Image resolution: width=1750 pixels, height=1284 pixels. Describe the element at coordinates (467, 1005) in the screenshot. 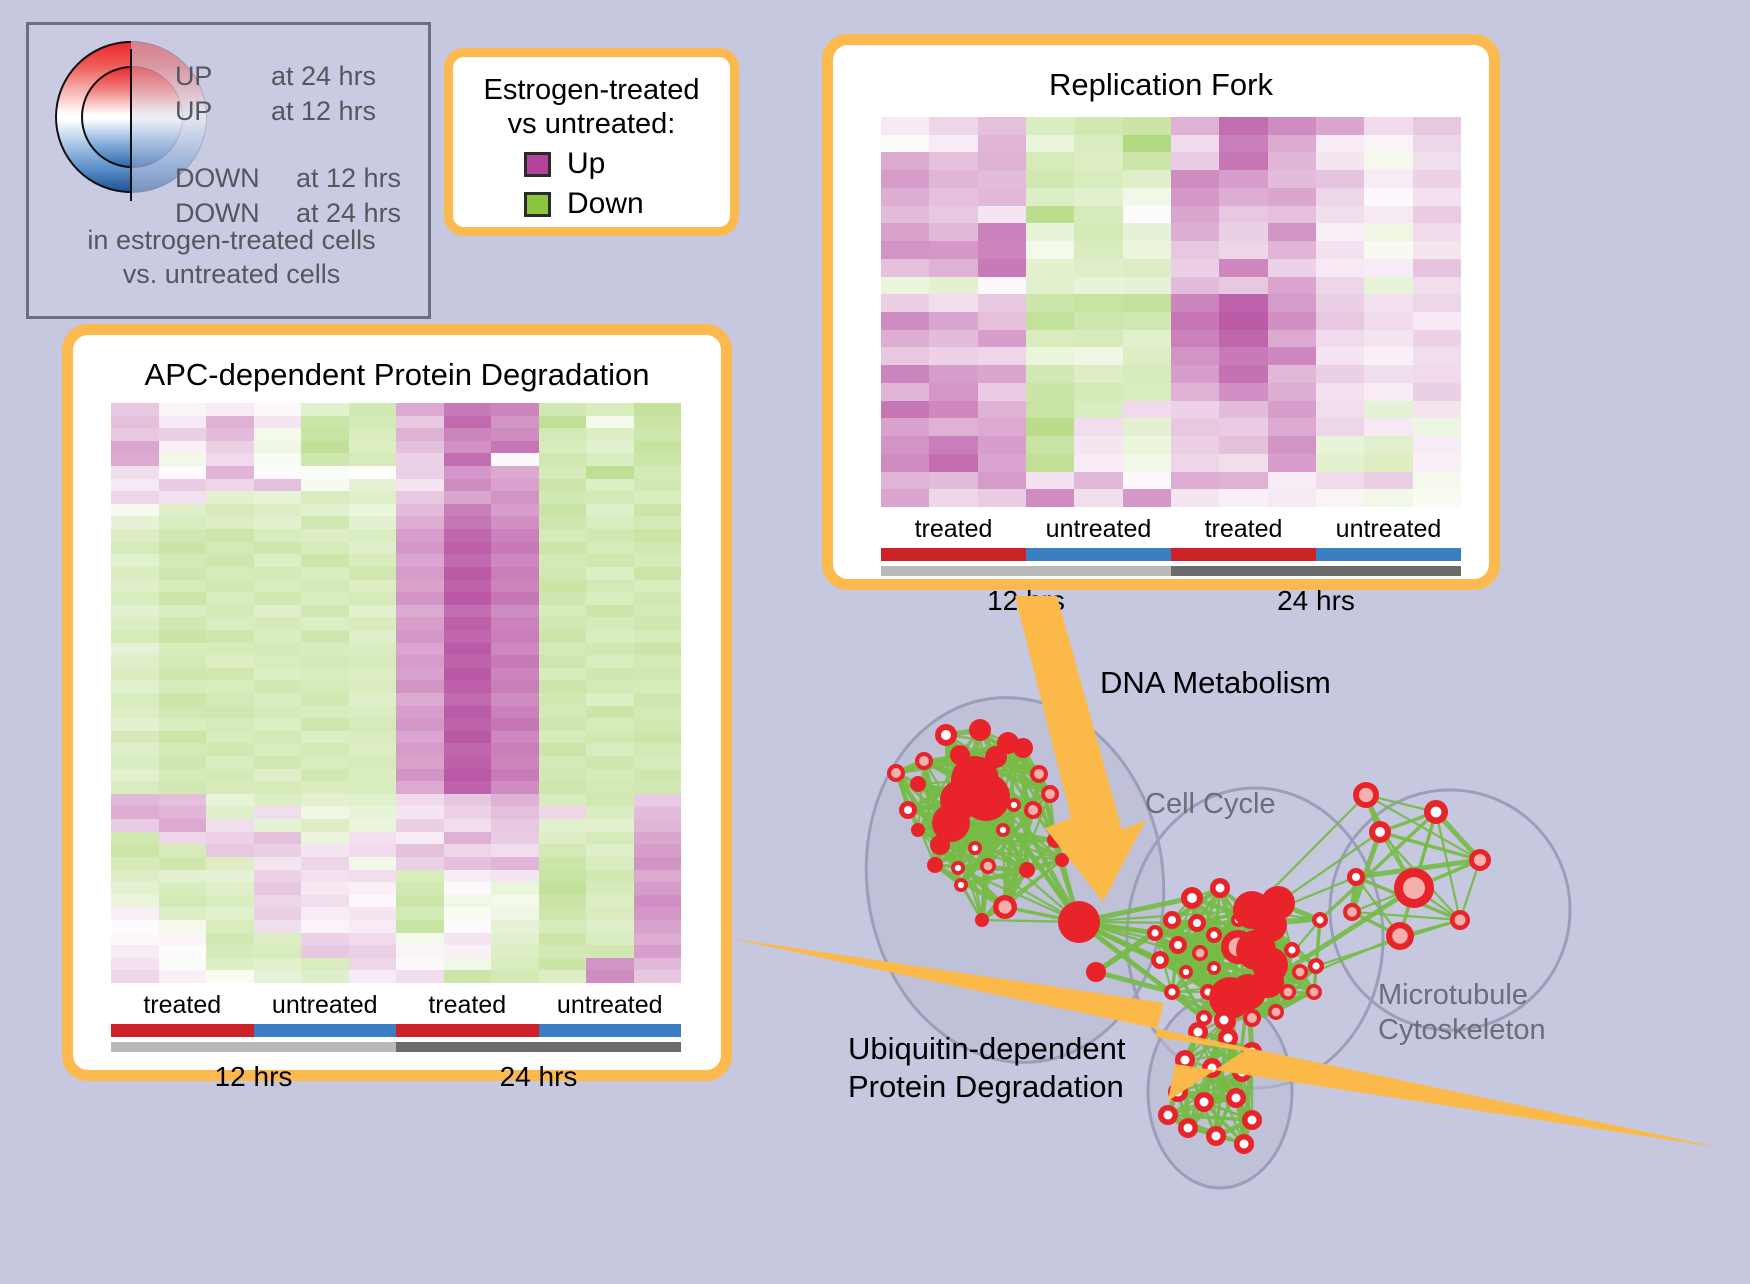

I see `axis-group-label: treated` at that location.